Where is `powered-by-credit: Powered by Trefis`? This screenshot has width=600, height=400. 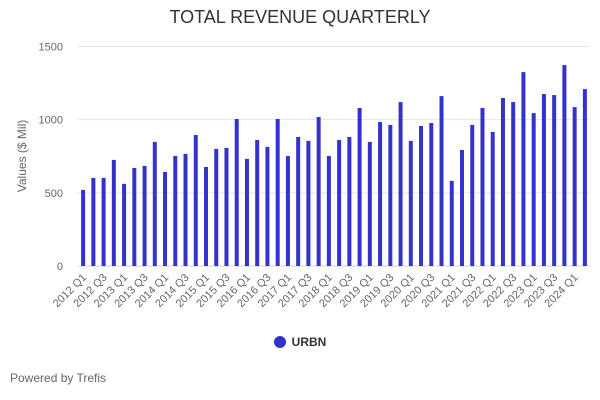 powered-by-credit: Powered by Trefis is located at coordinates (58, 378).